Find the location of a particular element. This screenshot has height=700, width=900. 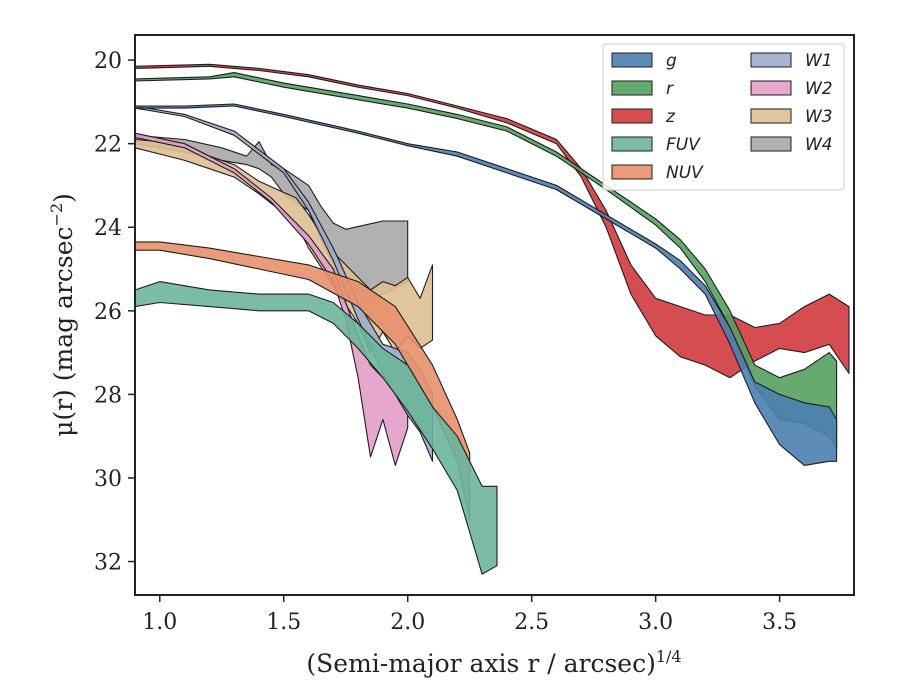

x-tick-label: 1.0 is located at coordinates (159, 622).